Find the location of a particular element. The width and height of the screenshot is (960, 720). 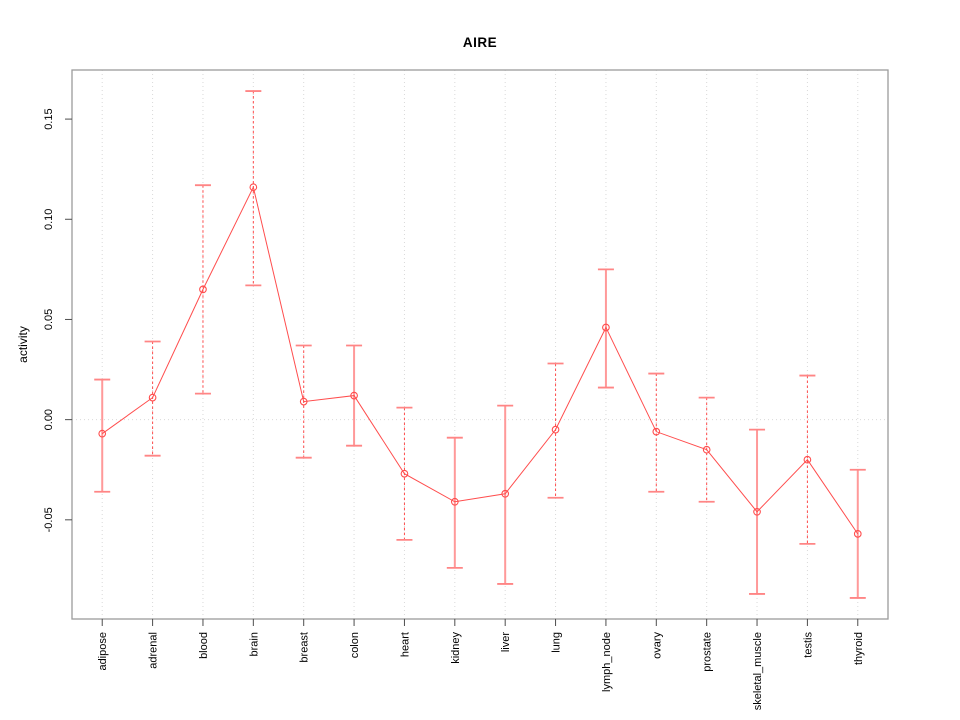

x-tick-label: lymph_node is located at coordinates (607, 662).